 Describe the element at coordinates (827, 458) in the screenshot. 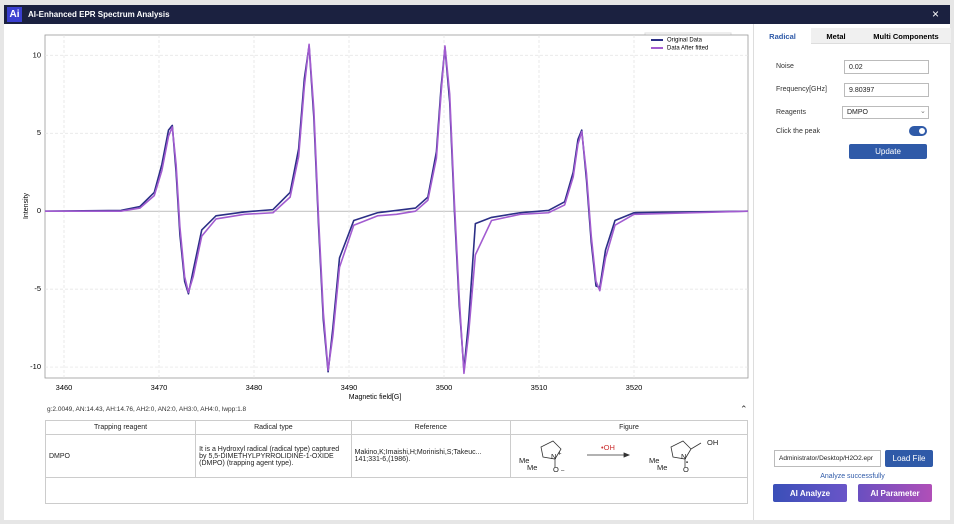

I see `file-path-input: Administrator/Desktop/H2O2.epr` at that location.